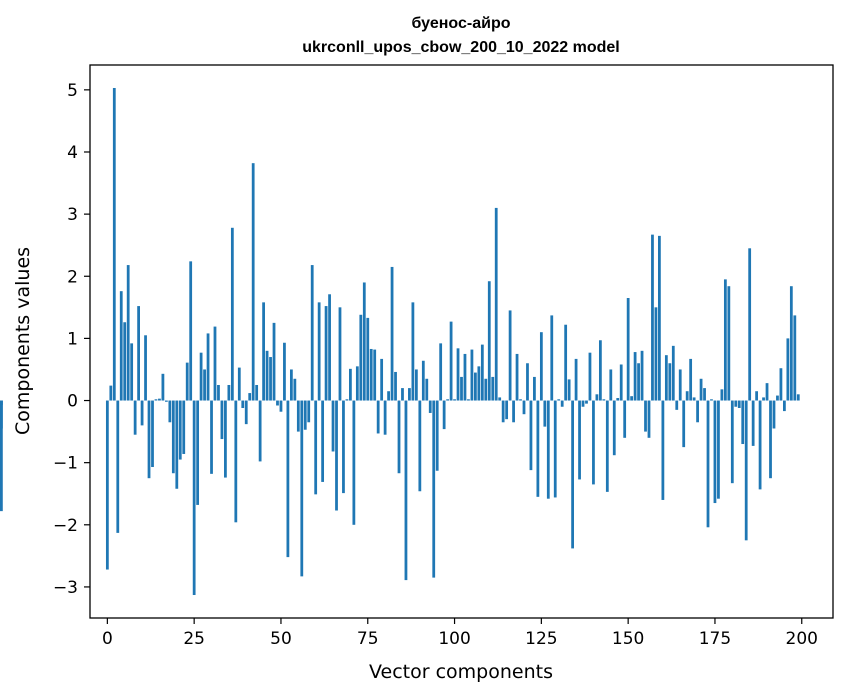 The height and width of the screenshot is (696, 847). I want to click on x-tick-label: 175, so click(715, 639).